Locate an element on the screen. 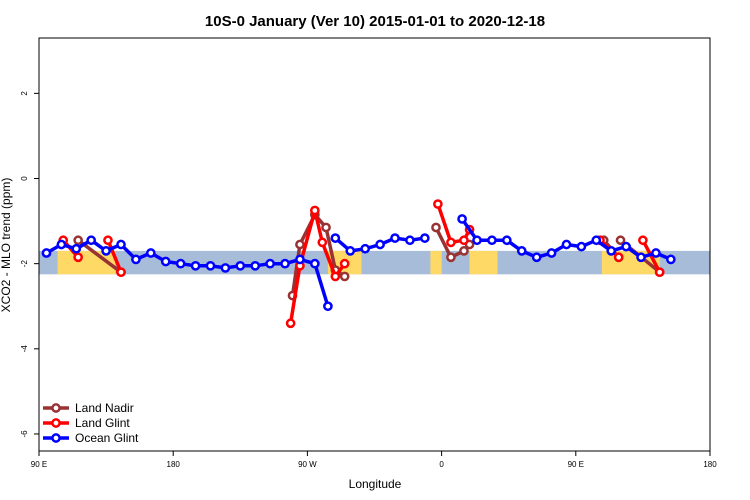 This screenshot has height=500, width=750. y-tick-label-2: -2 is located at coordinates (24, 264).